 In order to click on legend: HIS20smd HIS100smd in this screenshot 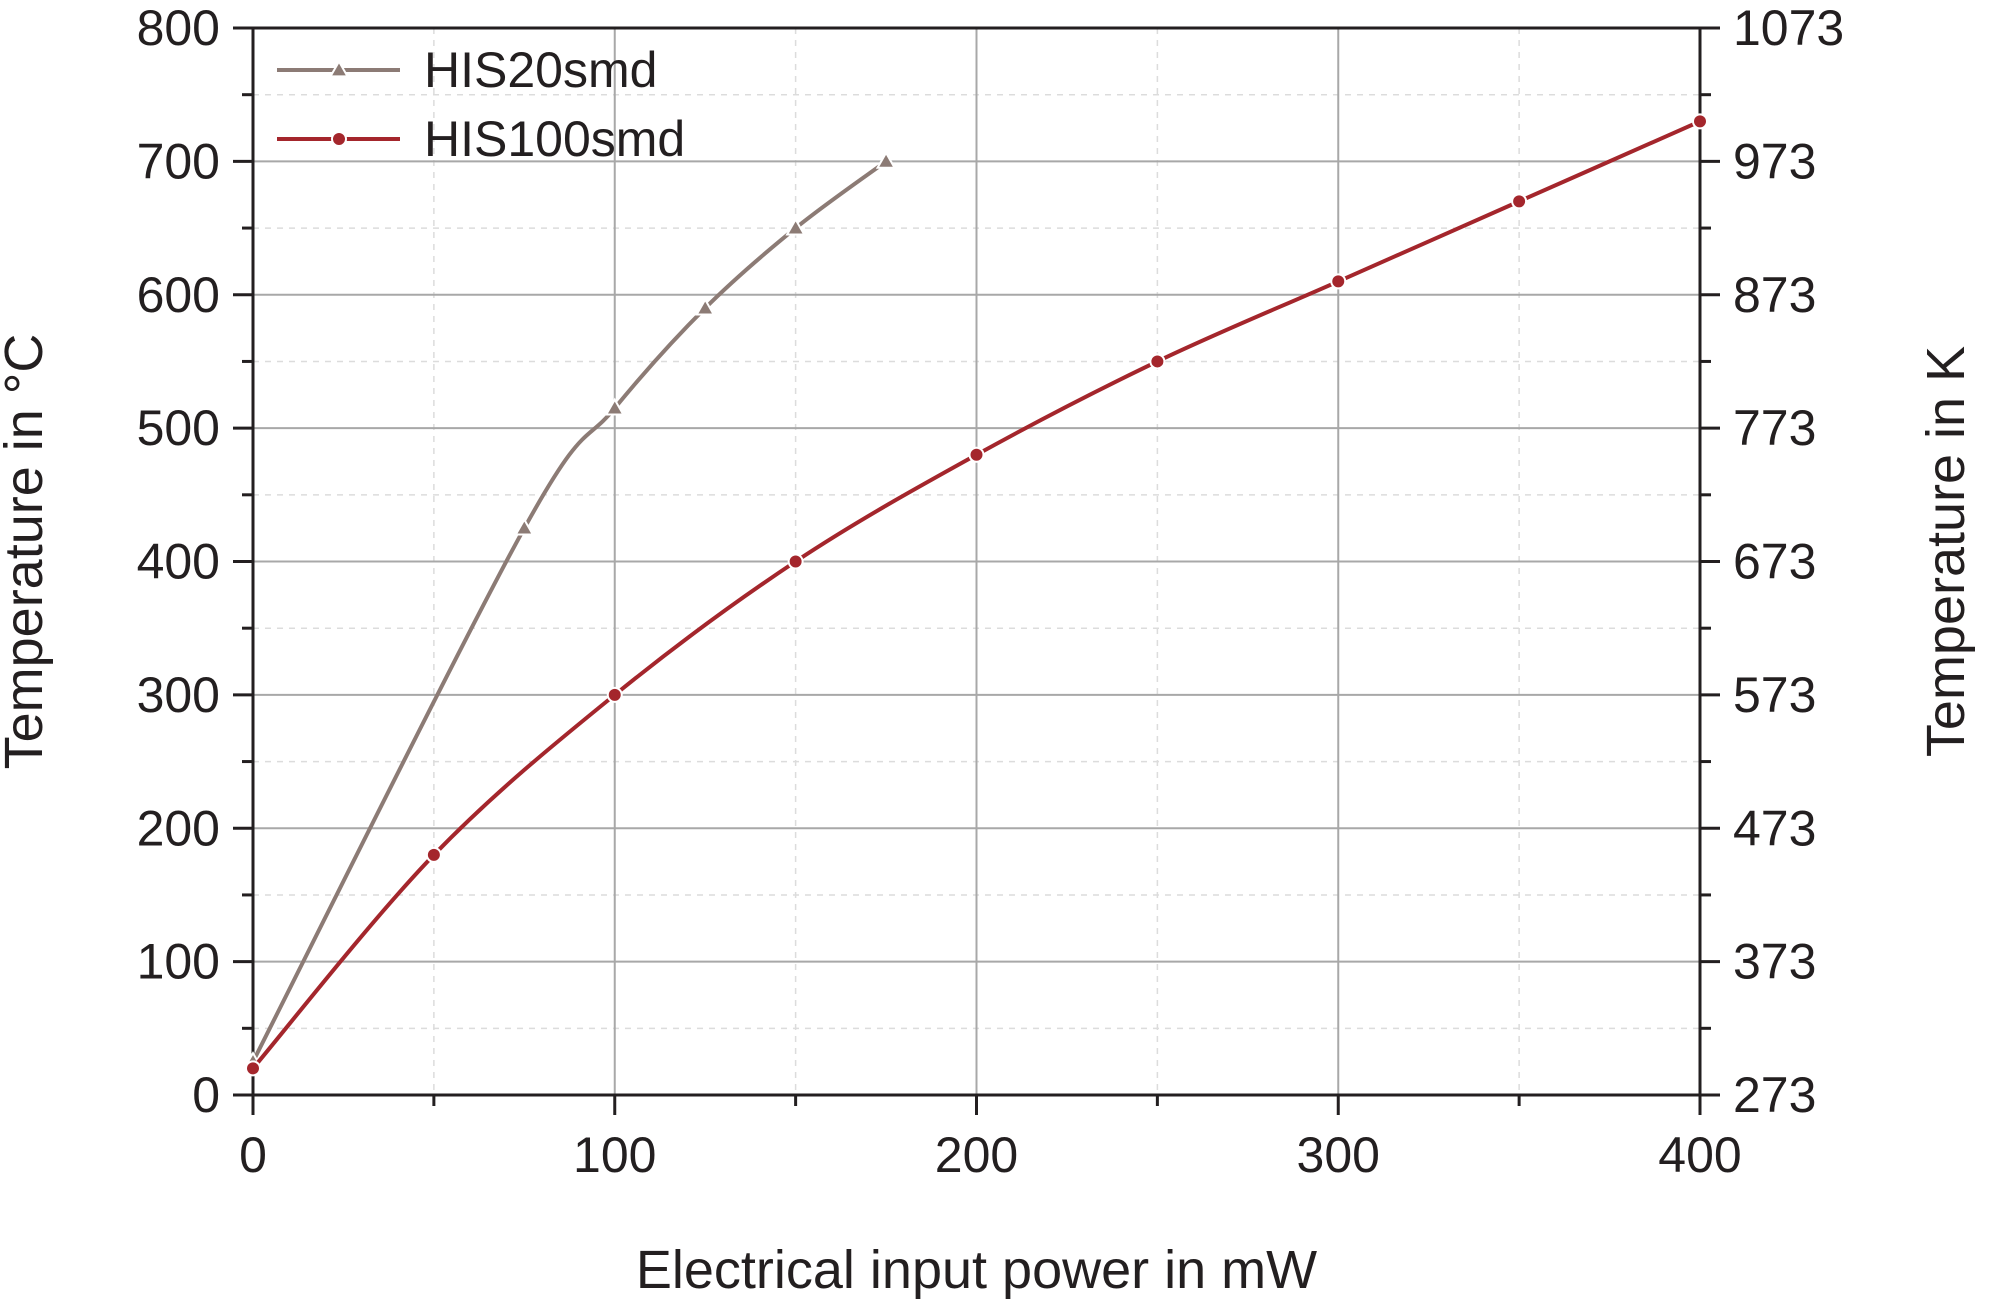, I will do `click(481, 104)`.